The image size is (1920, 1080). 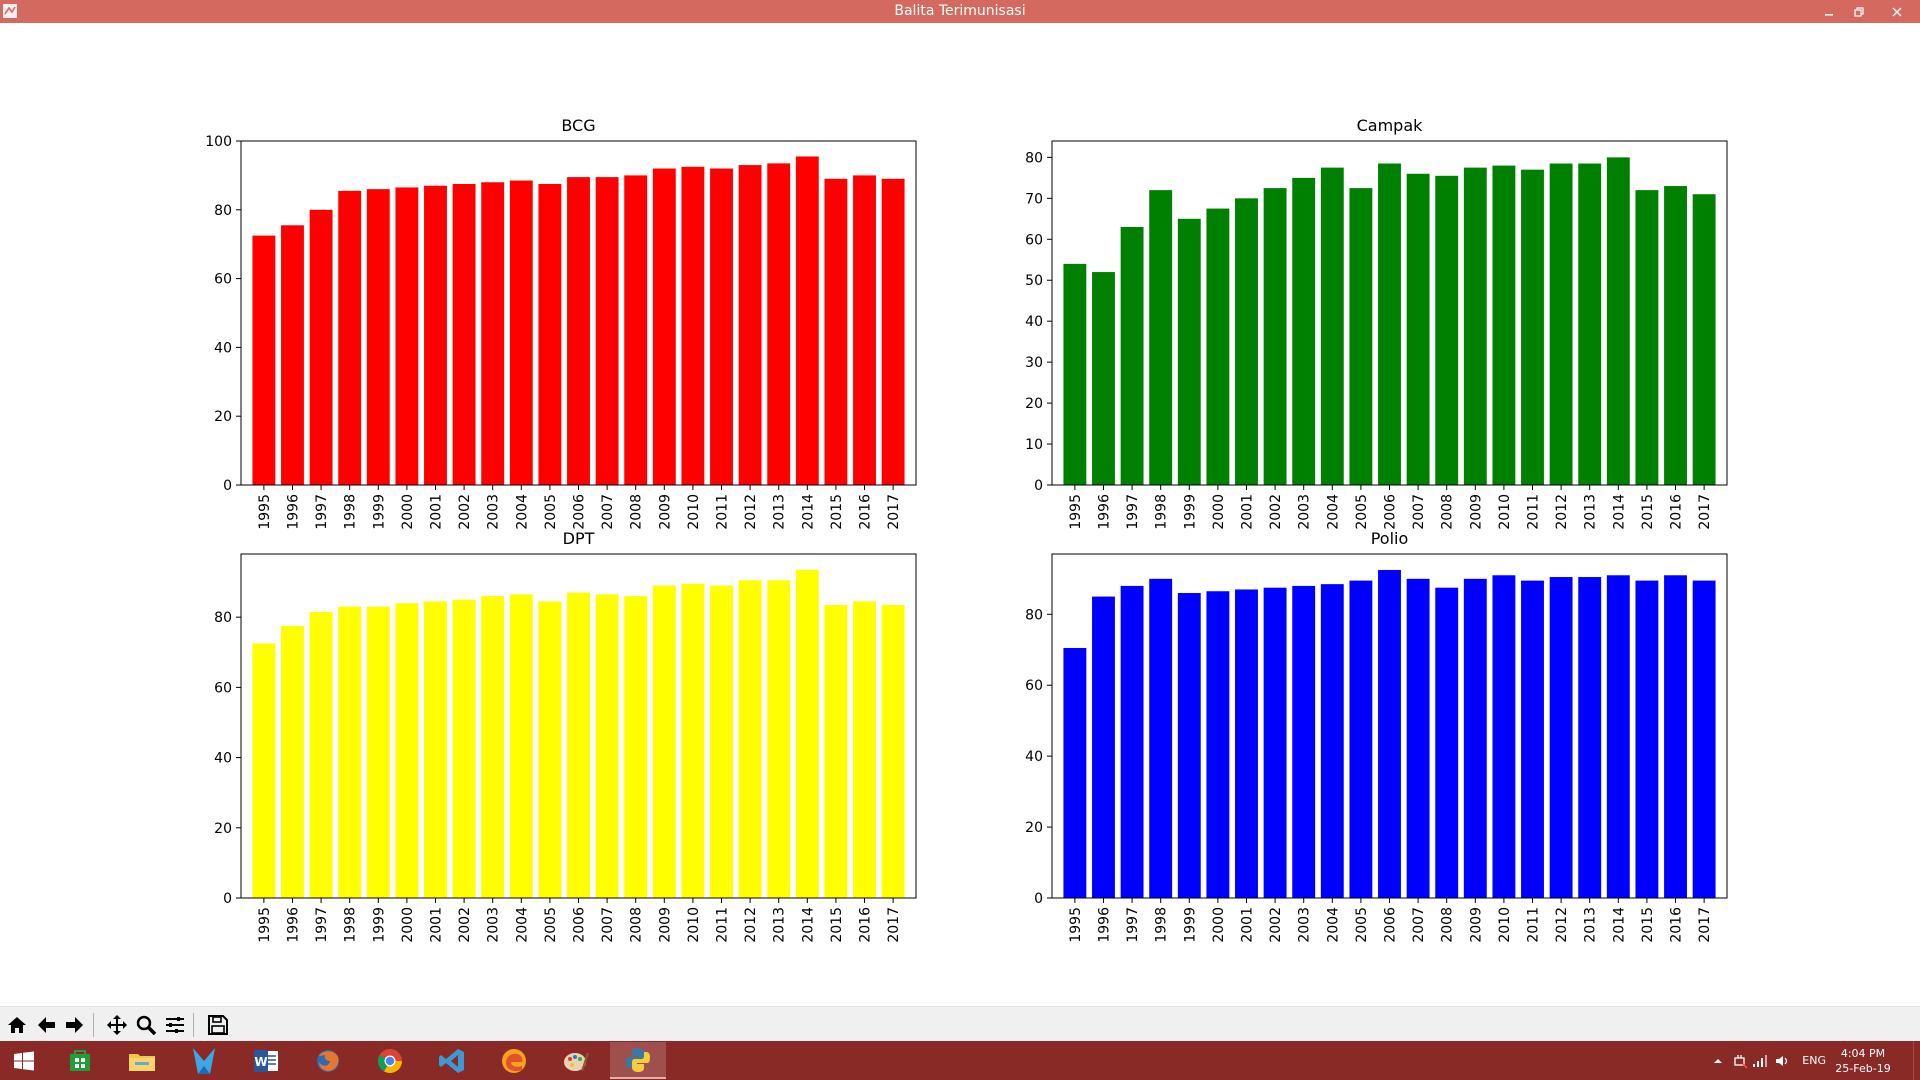 I want to click on bar-2005, so click(x=550, y=334).